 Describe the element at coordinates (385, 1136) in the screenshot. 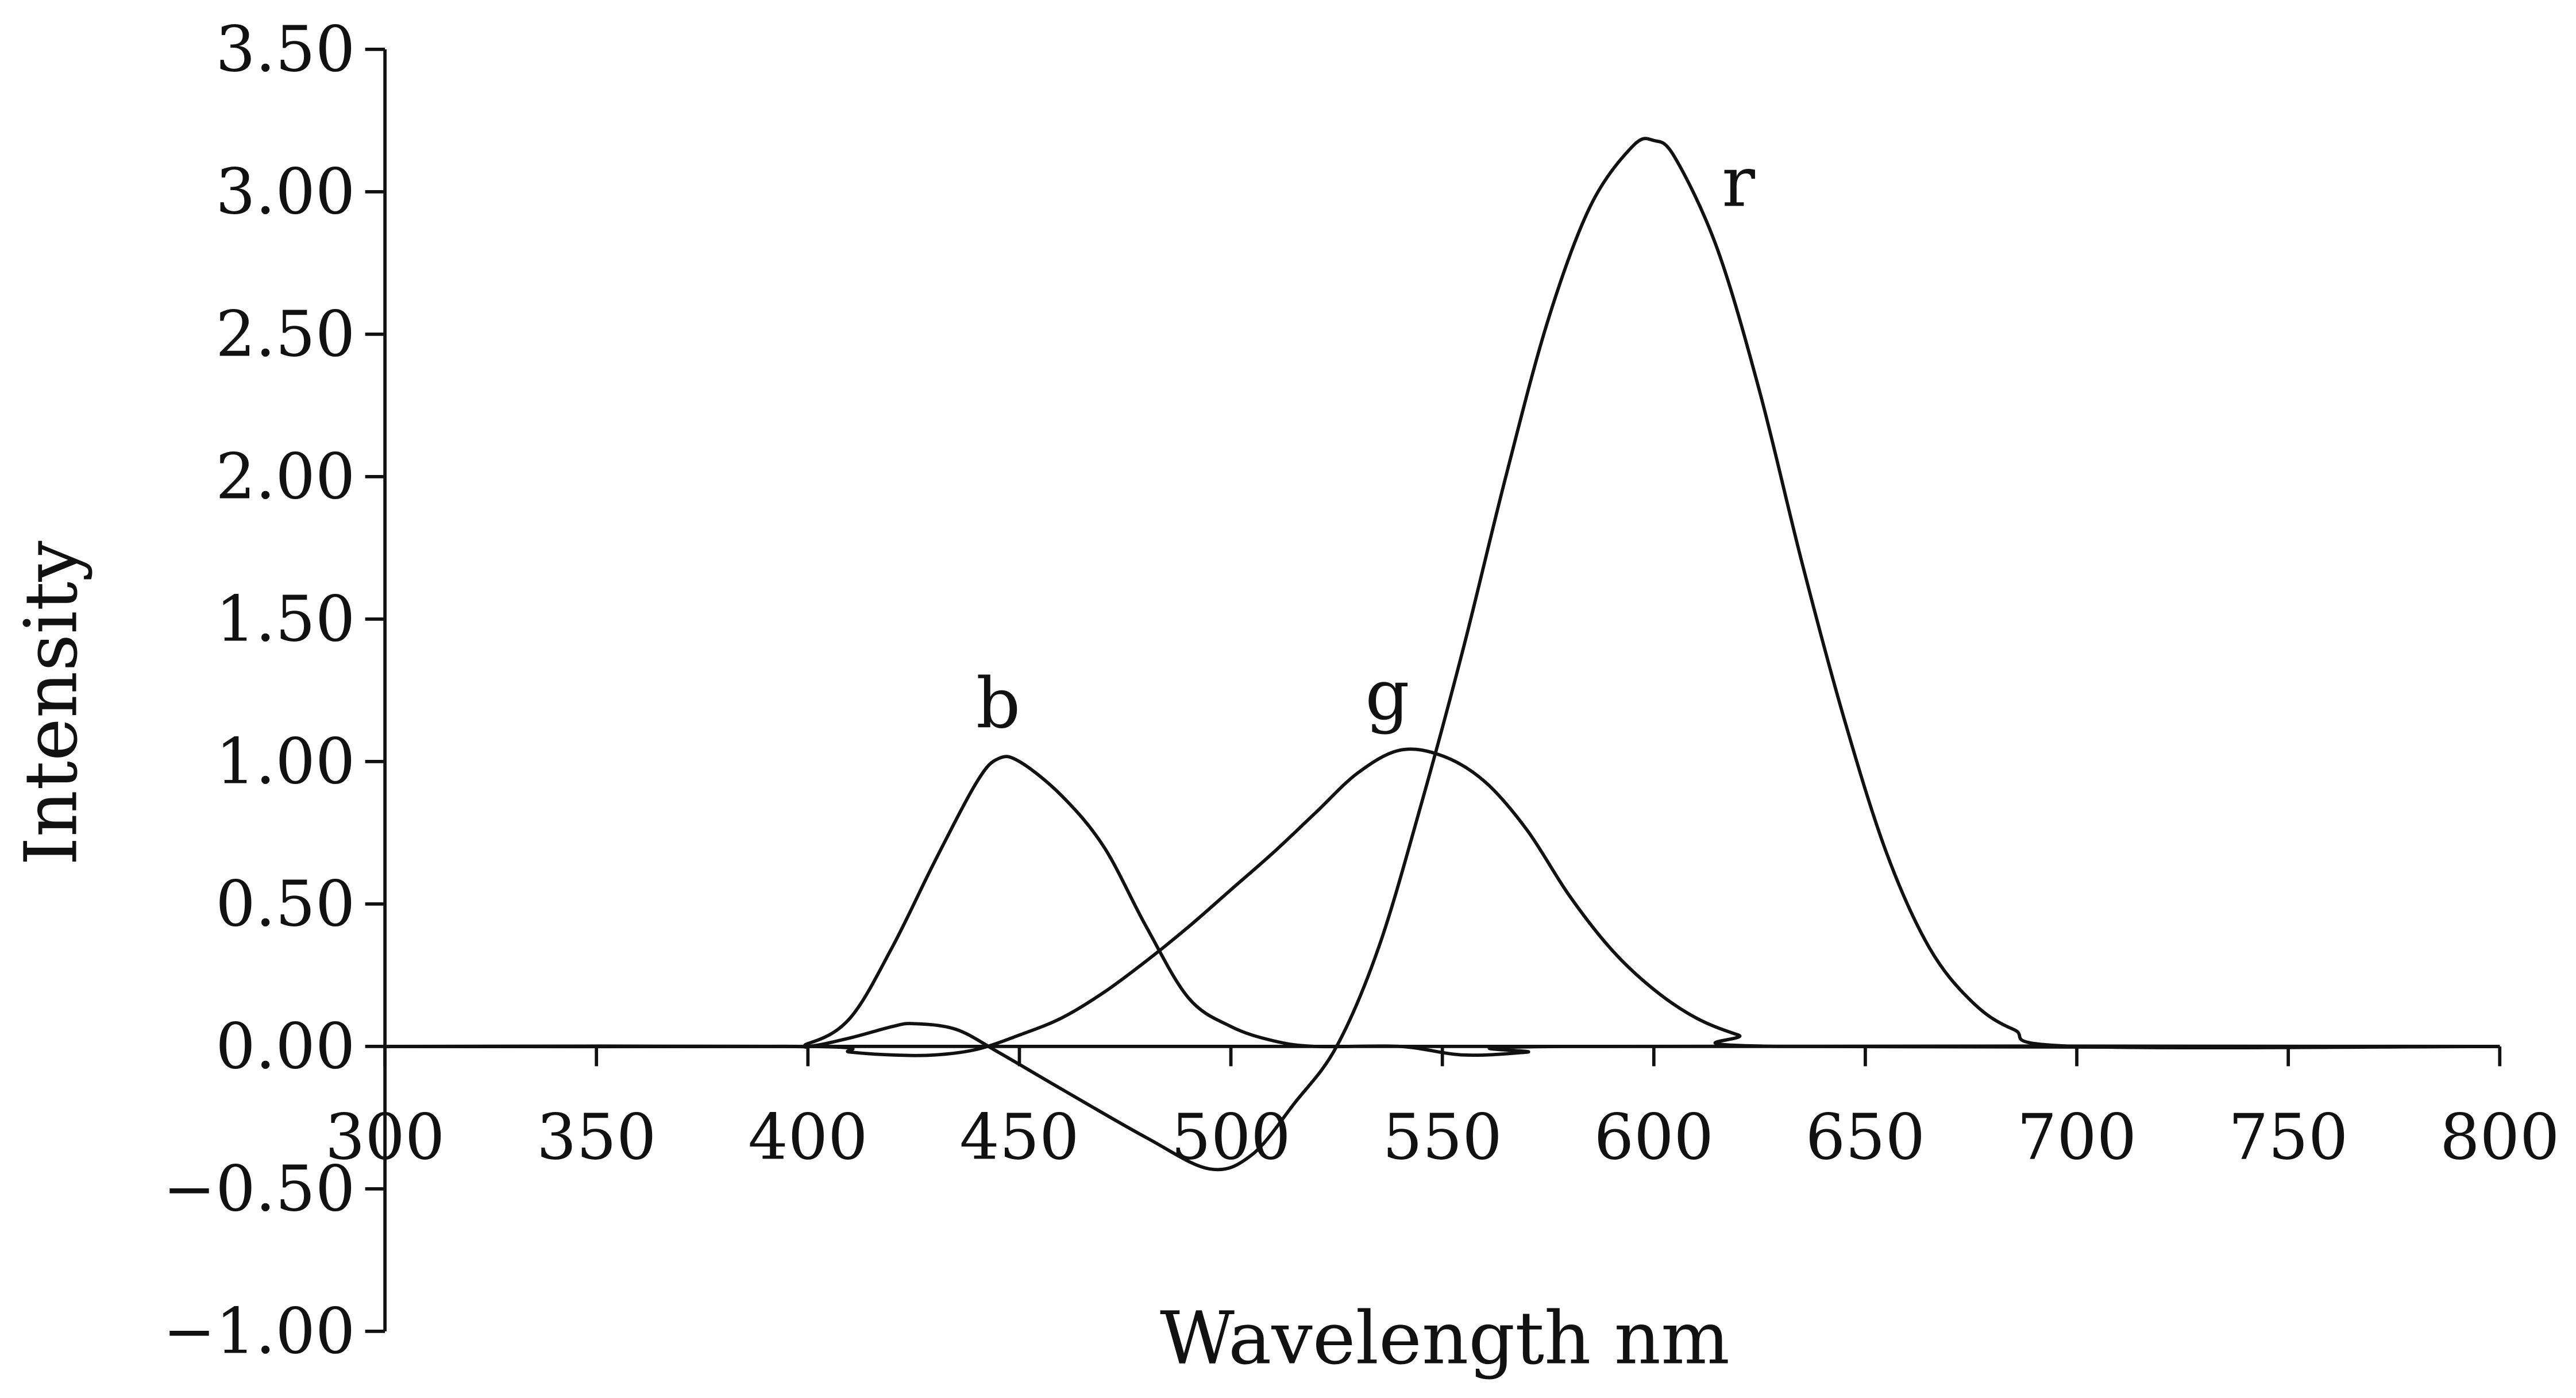

I see `x-tick-label: 300` at that location.